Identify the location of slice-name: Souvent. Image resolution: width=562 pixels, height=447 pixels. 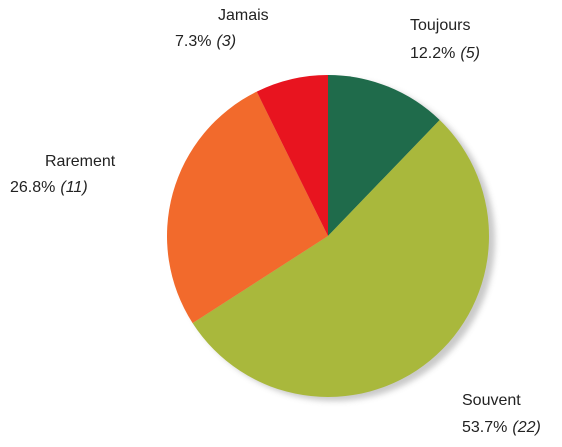
(491, 400).